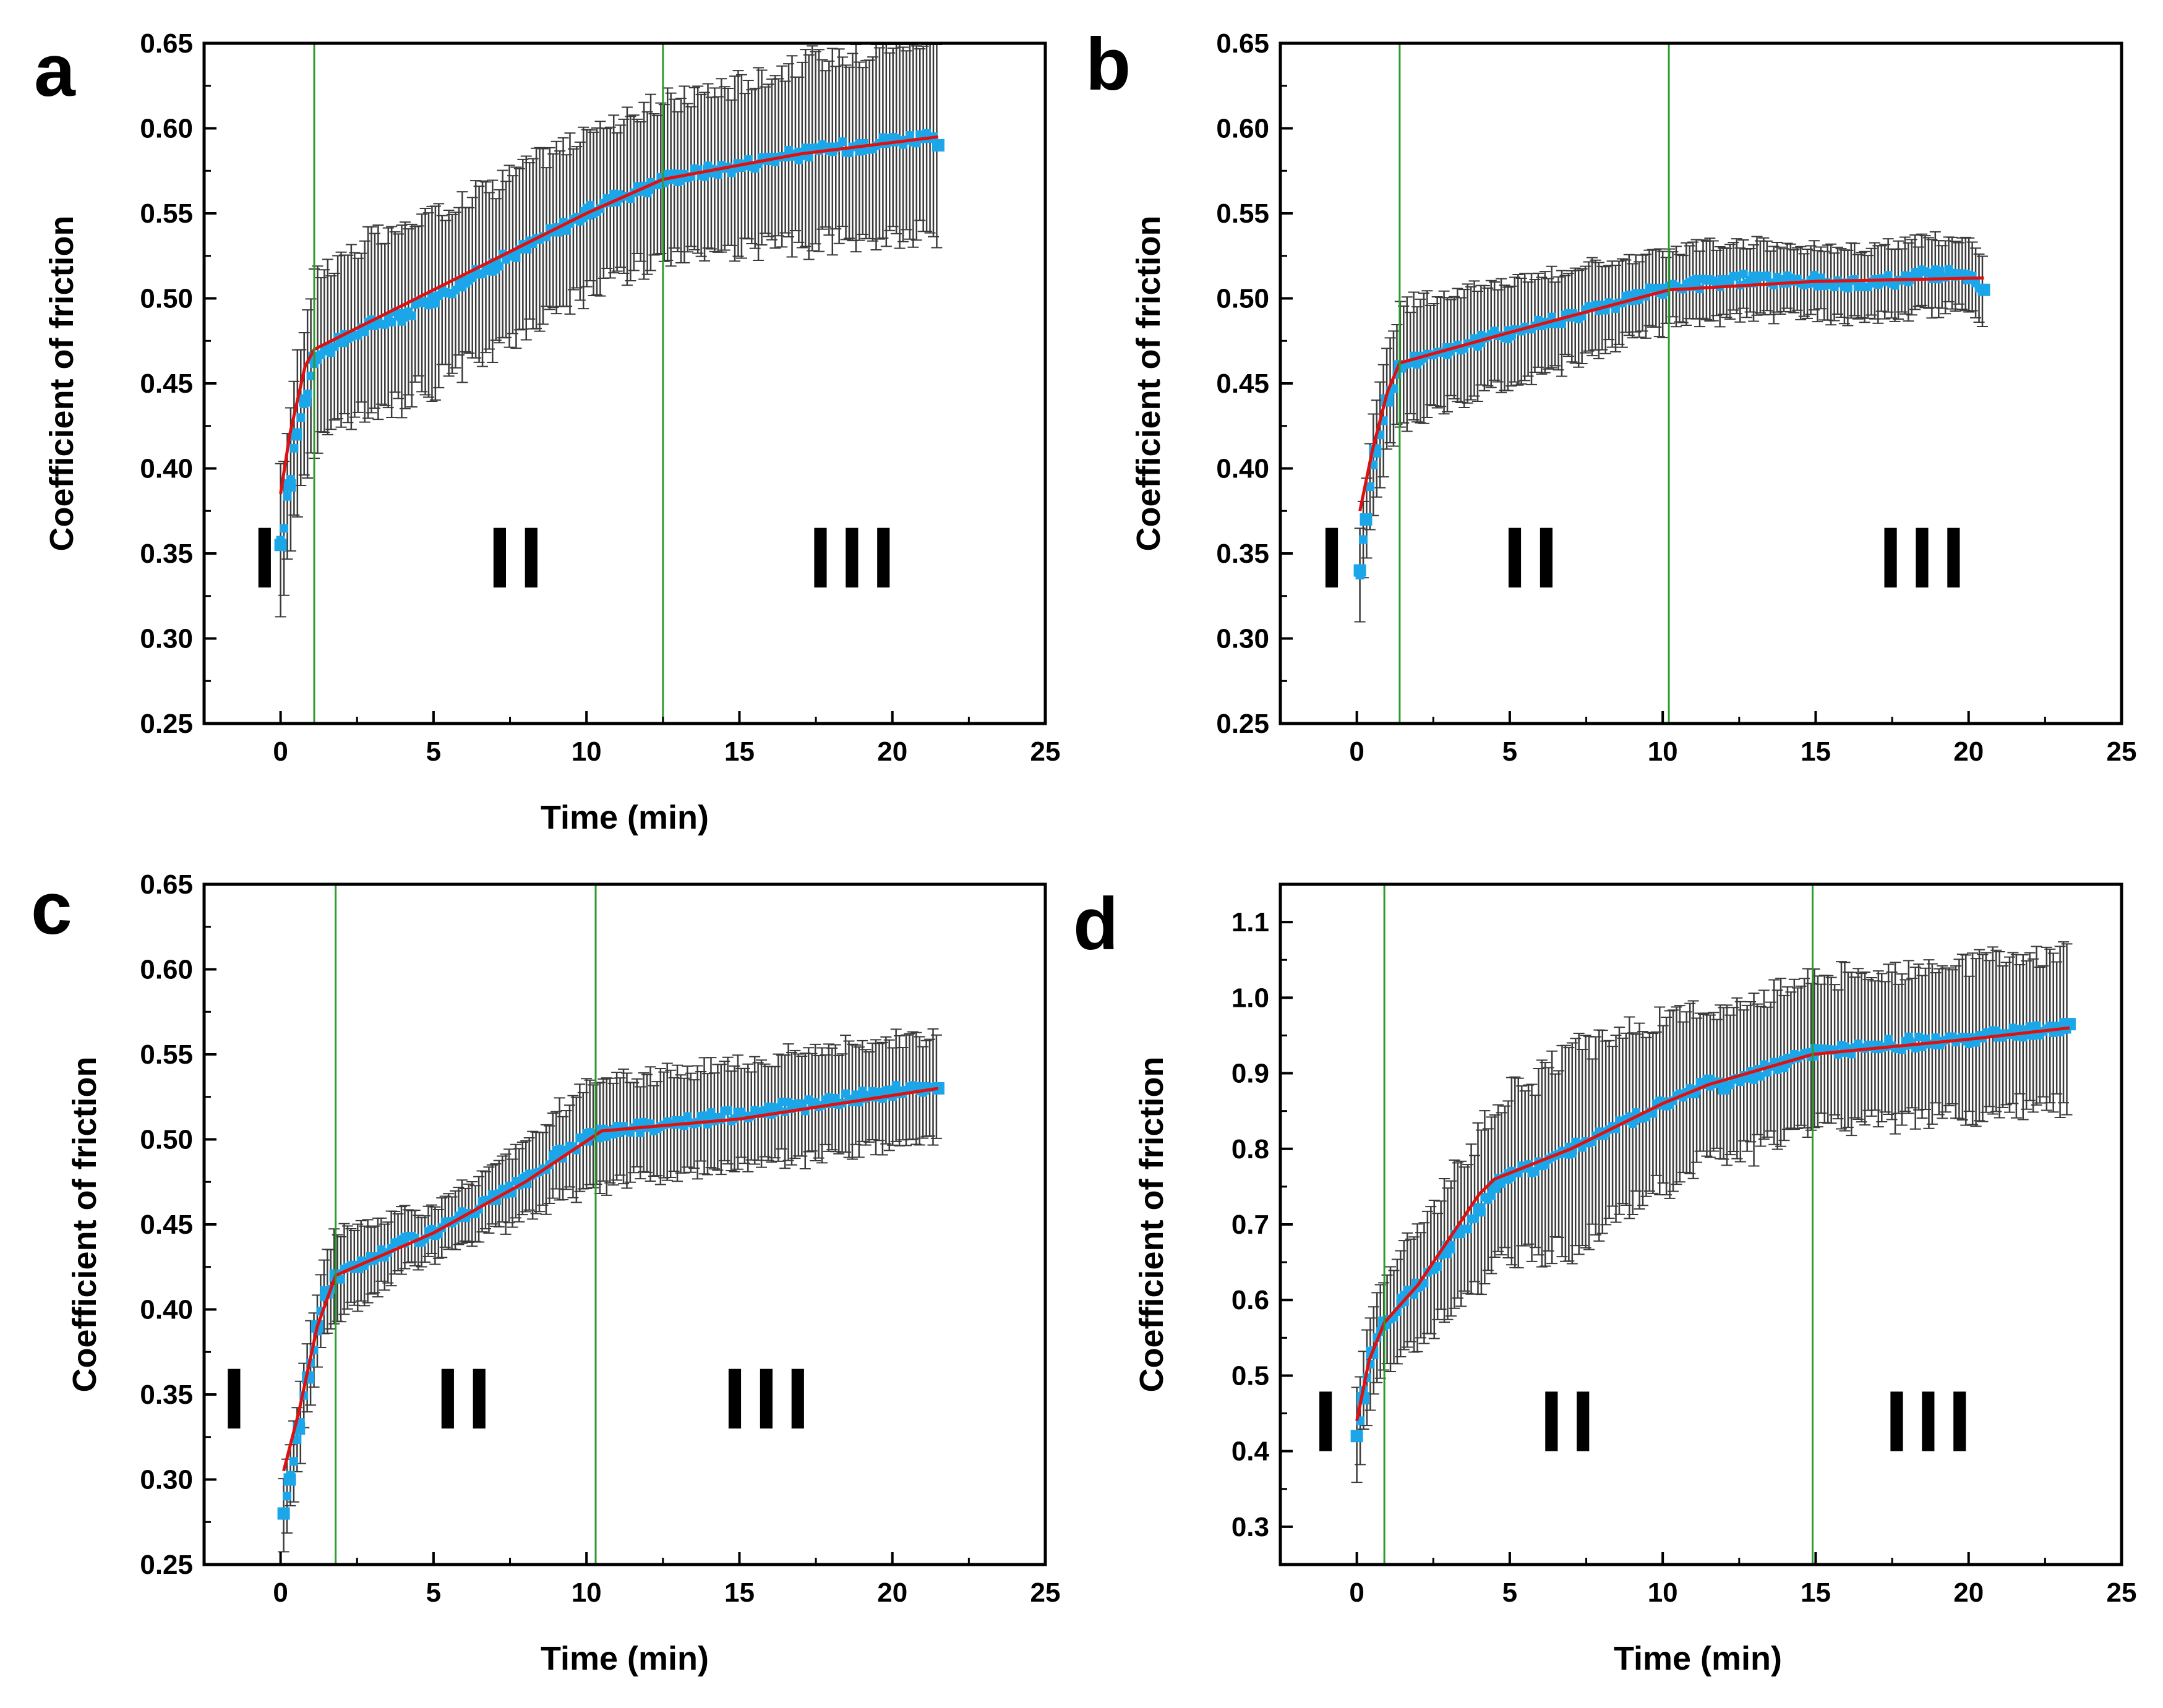  Describe the element at coordinates (1663, 752) in the screenshot. I see `x-tick-label-b-2: 10` at that location.